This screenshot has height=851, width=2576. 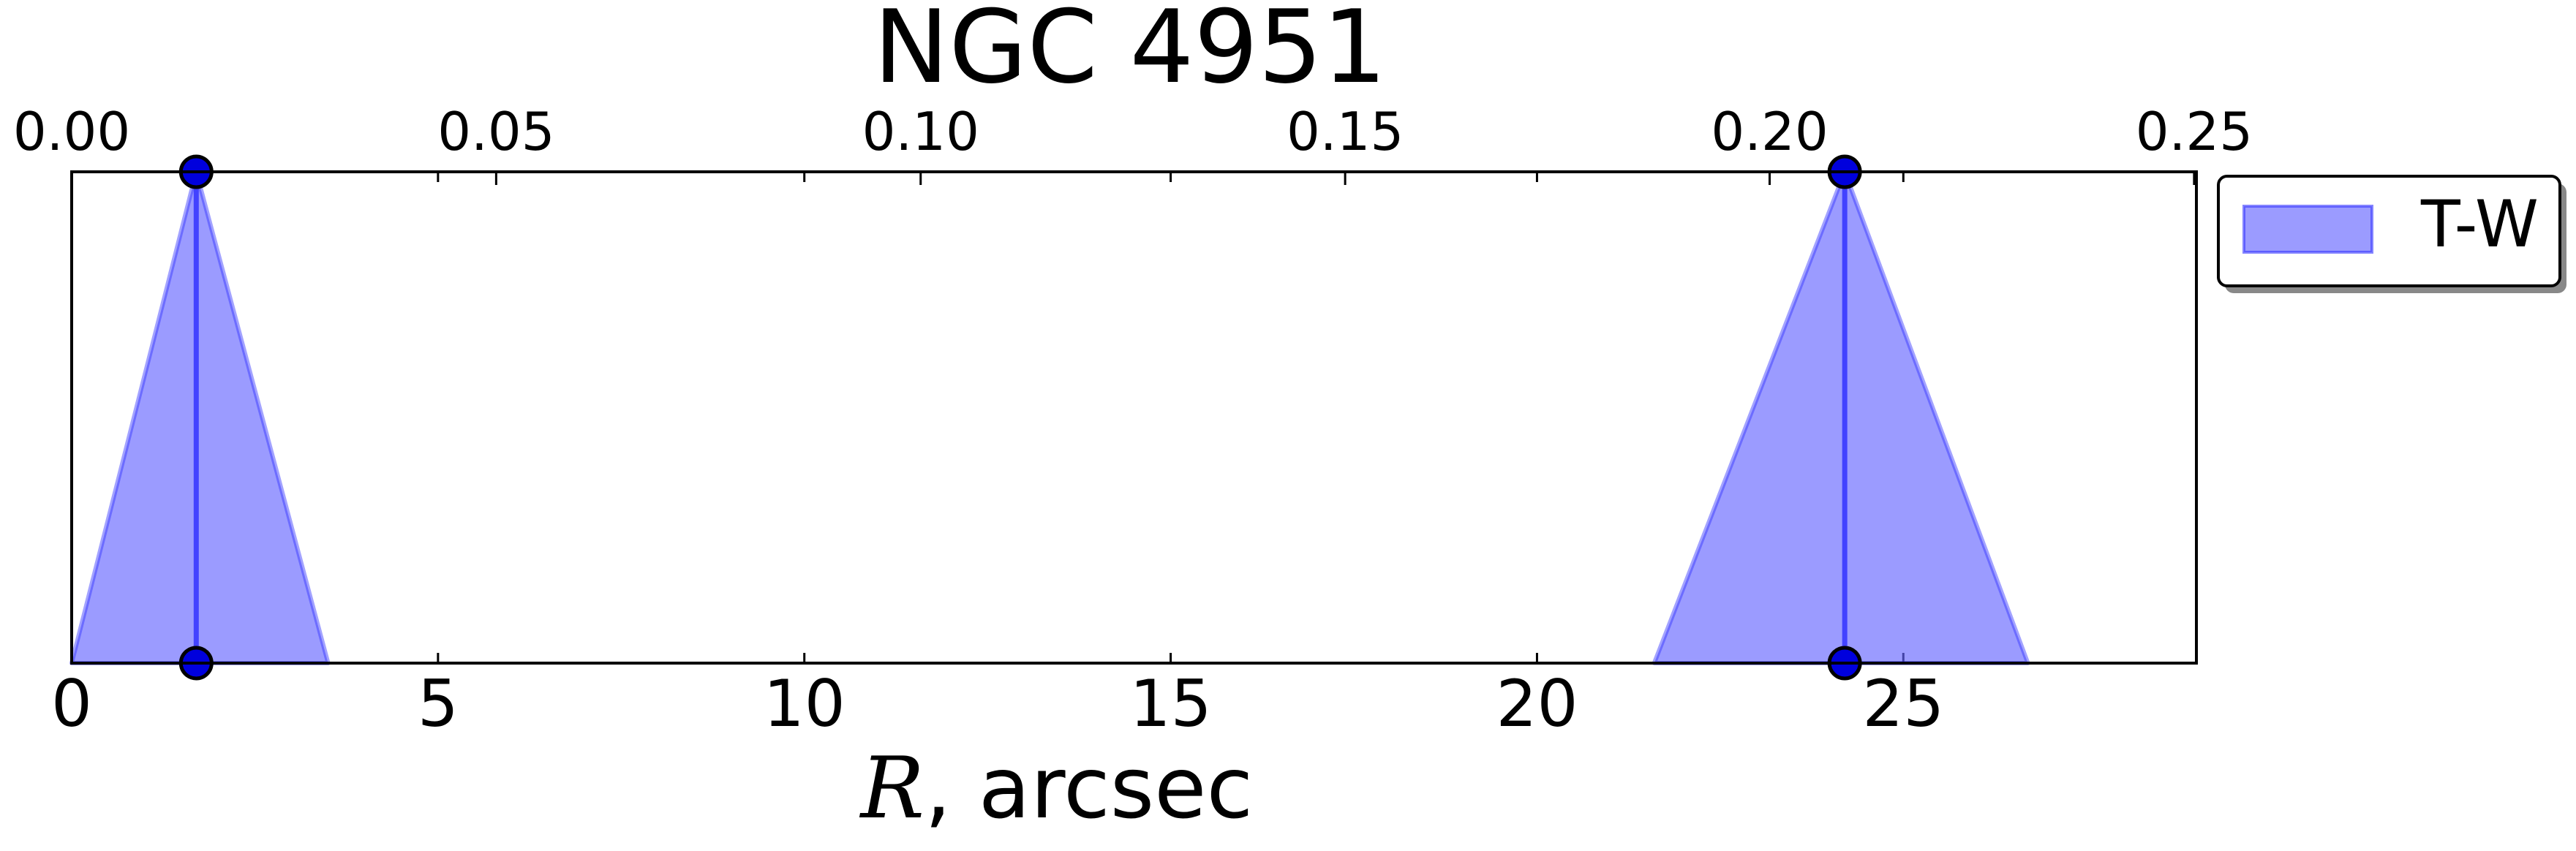 What do you see at coordinates (891, 788) in the screenshot?
I see `x-axis-label-variable: R` at bounding box center [891, 788].